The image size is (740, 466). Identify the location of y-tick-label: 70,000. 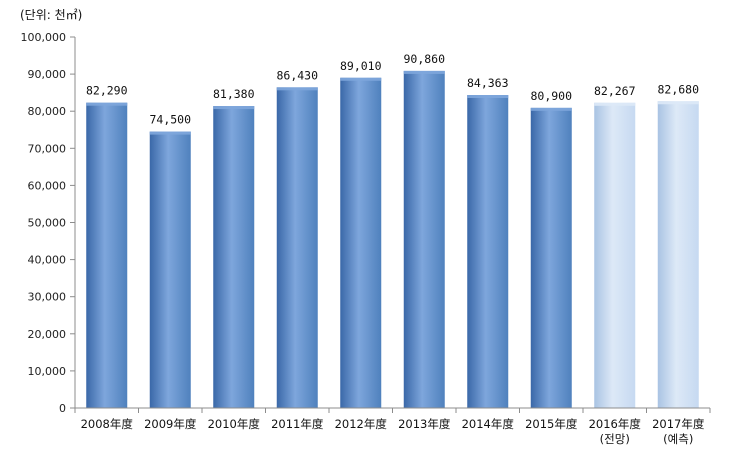
(47, 148).